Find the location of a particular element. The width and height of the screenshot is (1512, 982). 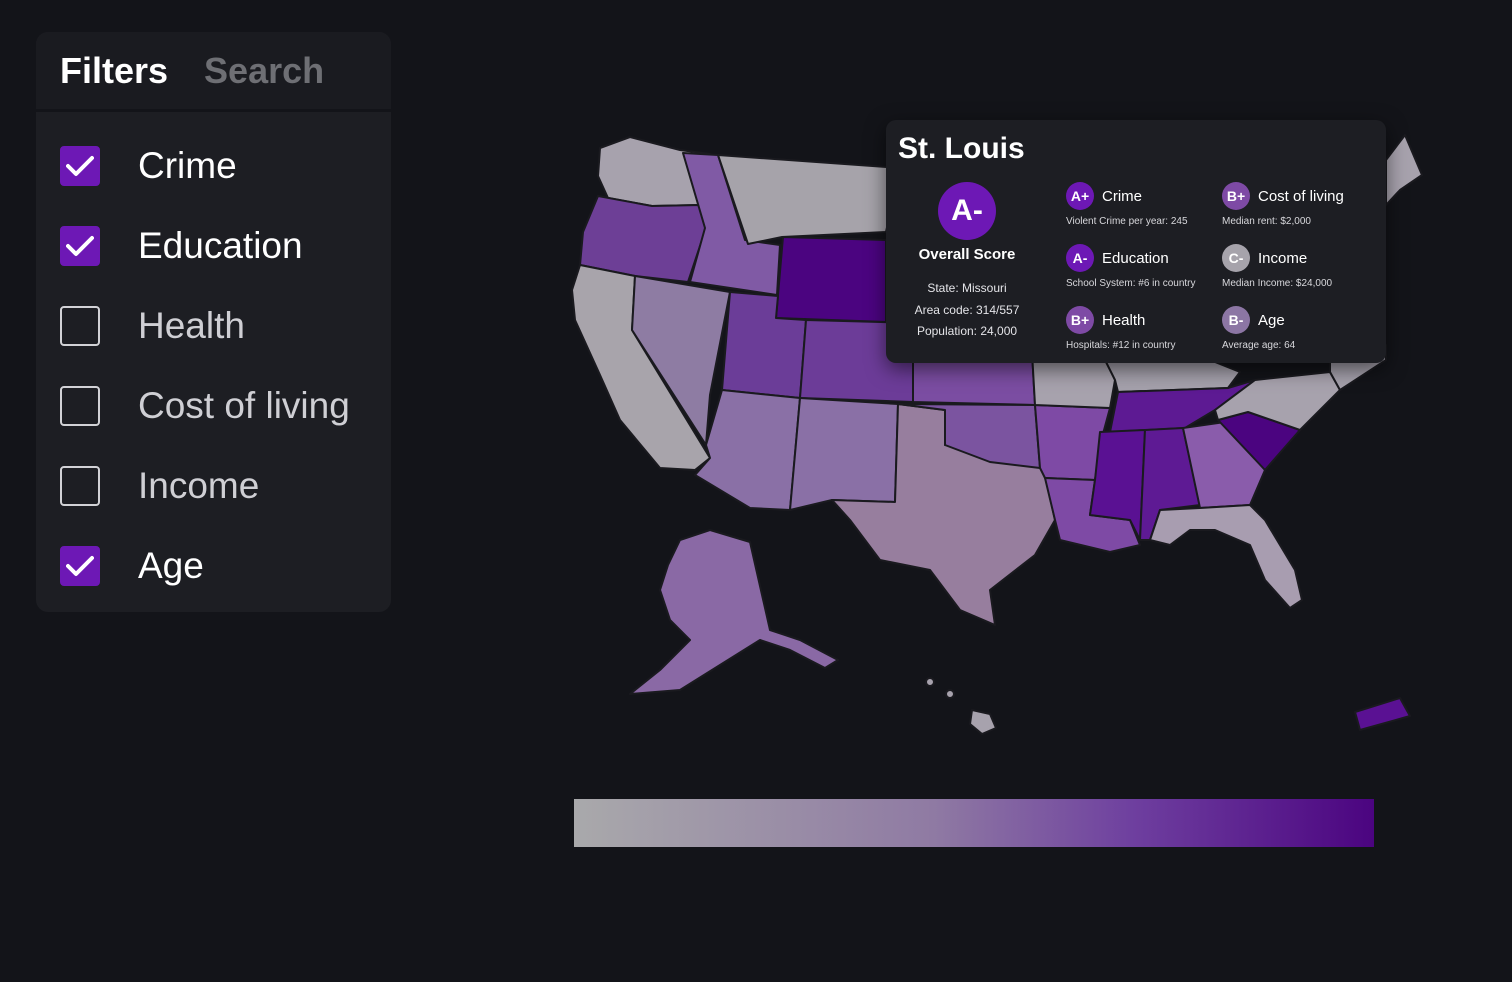

metric-income: C- Income Median Income: $24,000 is located at coordinates (1277, 266).